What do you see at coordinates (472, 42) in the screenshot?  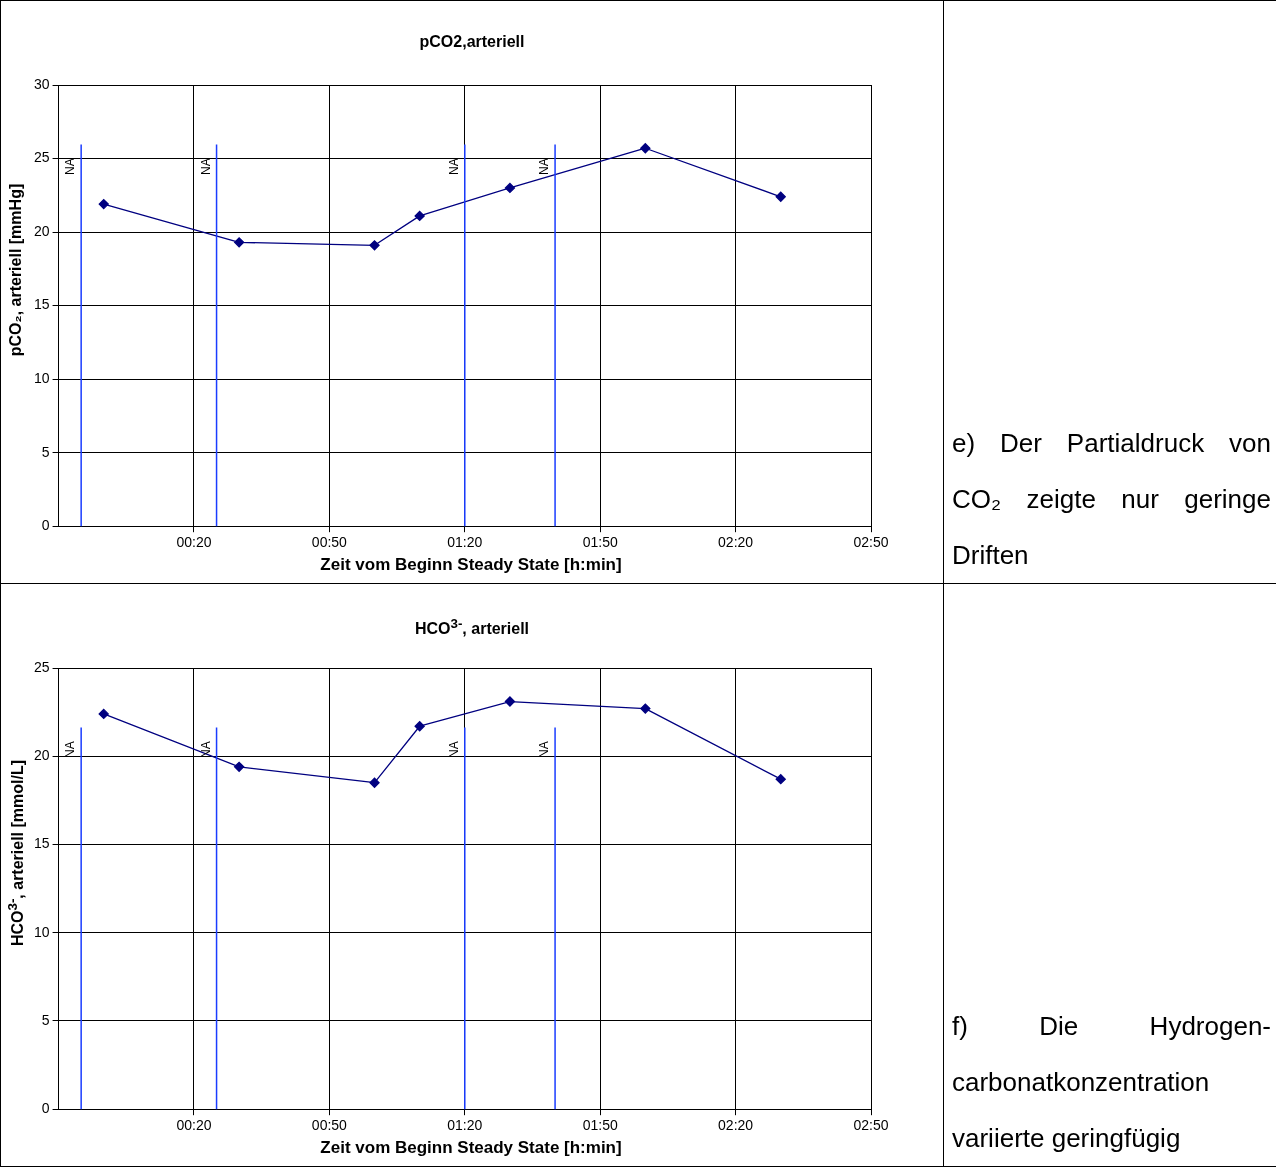 I see `chart-title: pCO2,arteriell` at bounding box center [472, 42].